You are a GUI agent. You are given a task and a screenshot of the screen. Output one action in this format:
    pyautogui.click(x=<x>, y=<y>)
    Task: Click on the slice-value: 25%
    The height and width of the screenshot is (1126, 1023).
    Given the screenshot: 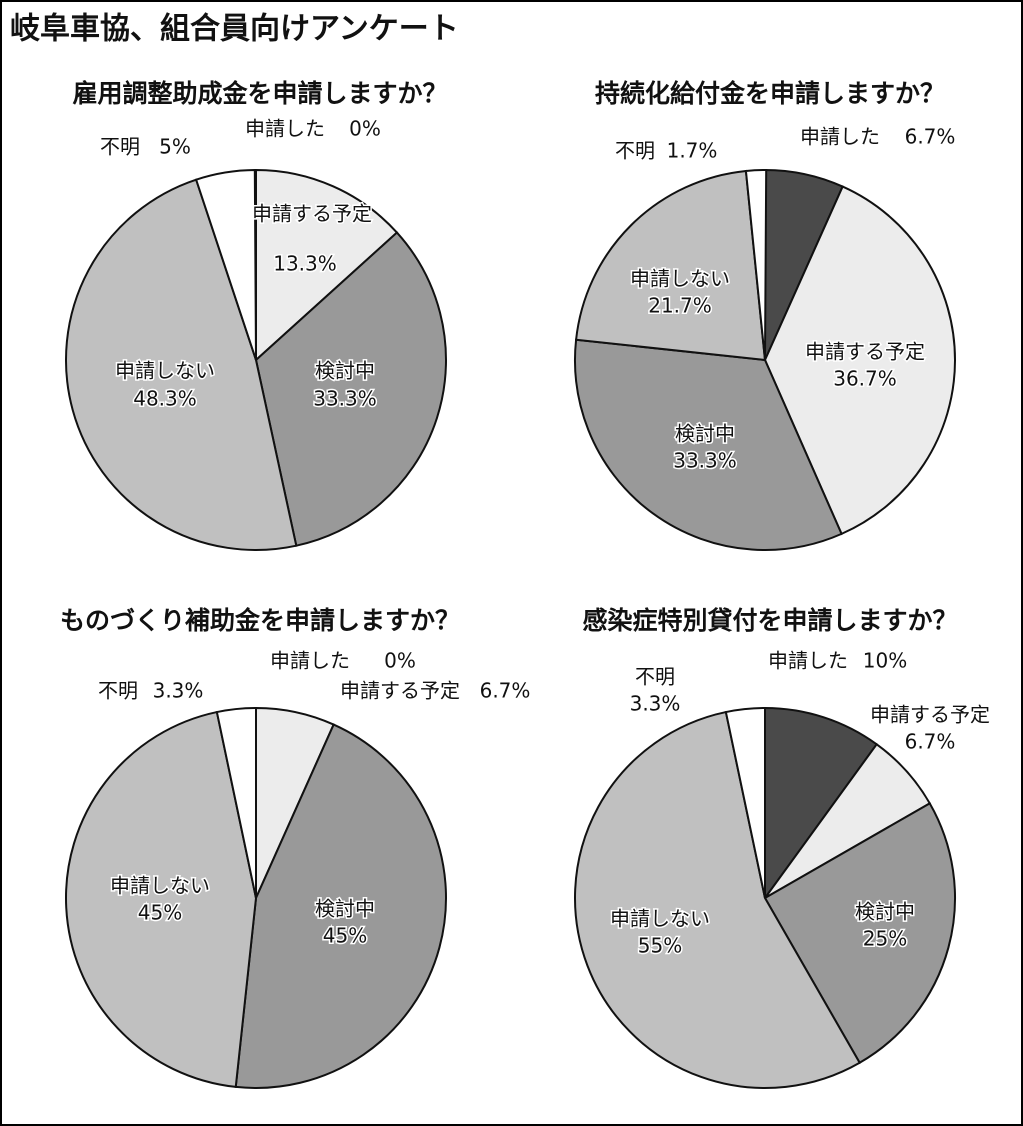 What is the action you would take?
    pyautogui.click(x=885, y=939)
    